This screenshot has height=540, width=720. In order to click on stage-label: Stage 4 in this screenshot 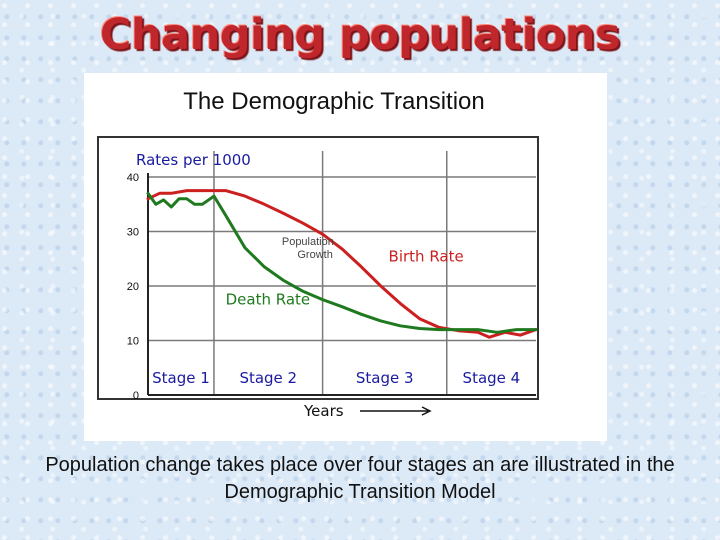, I will do `click(492, 378)`.